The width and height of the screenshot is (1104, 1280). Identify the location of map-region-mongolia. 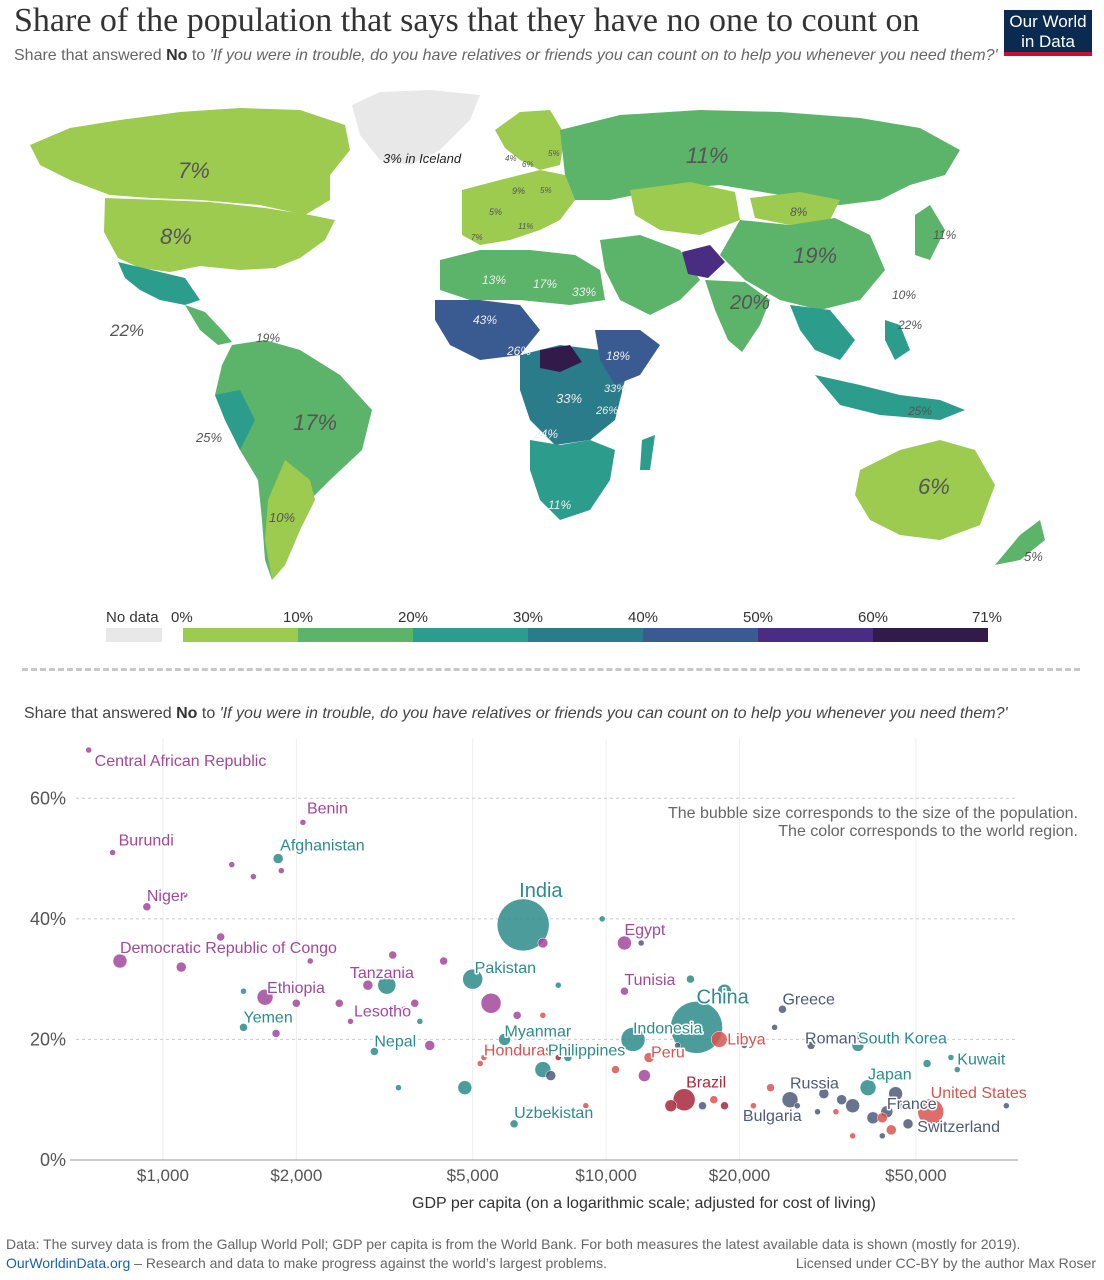
(795, 208).